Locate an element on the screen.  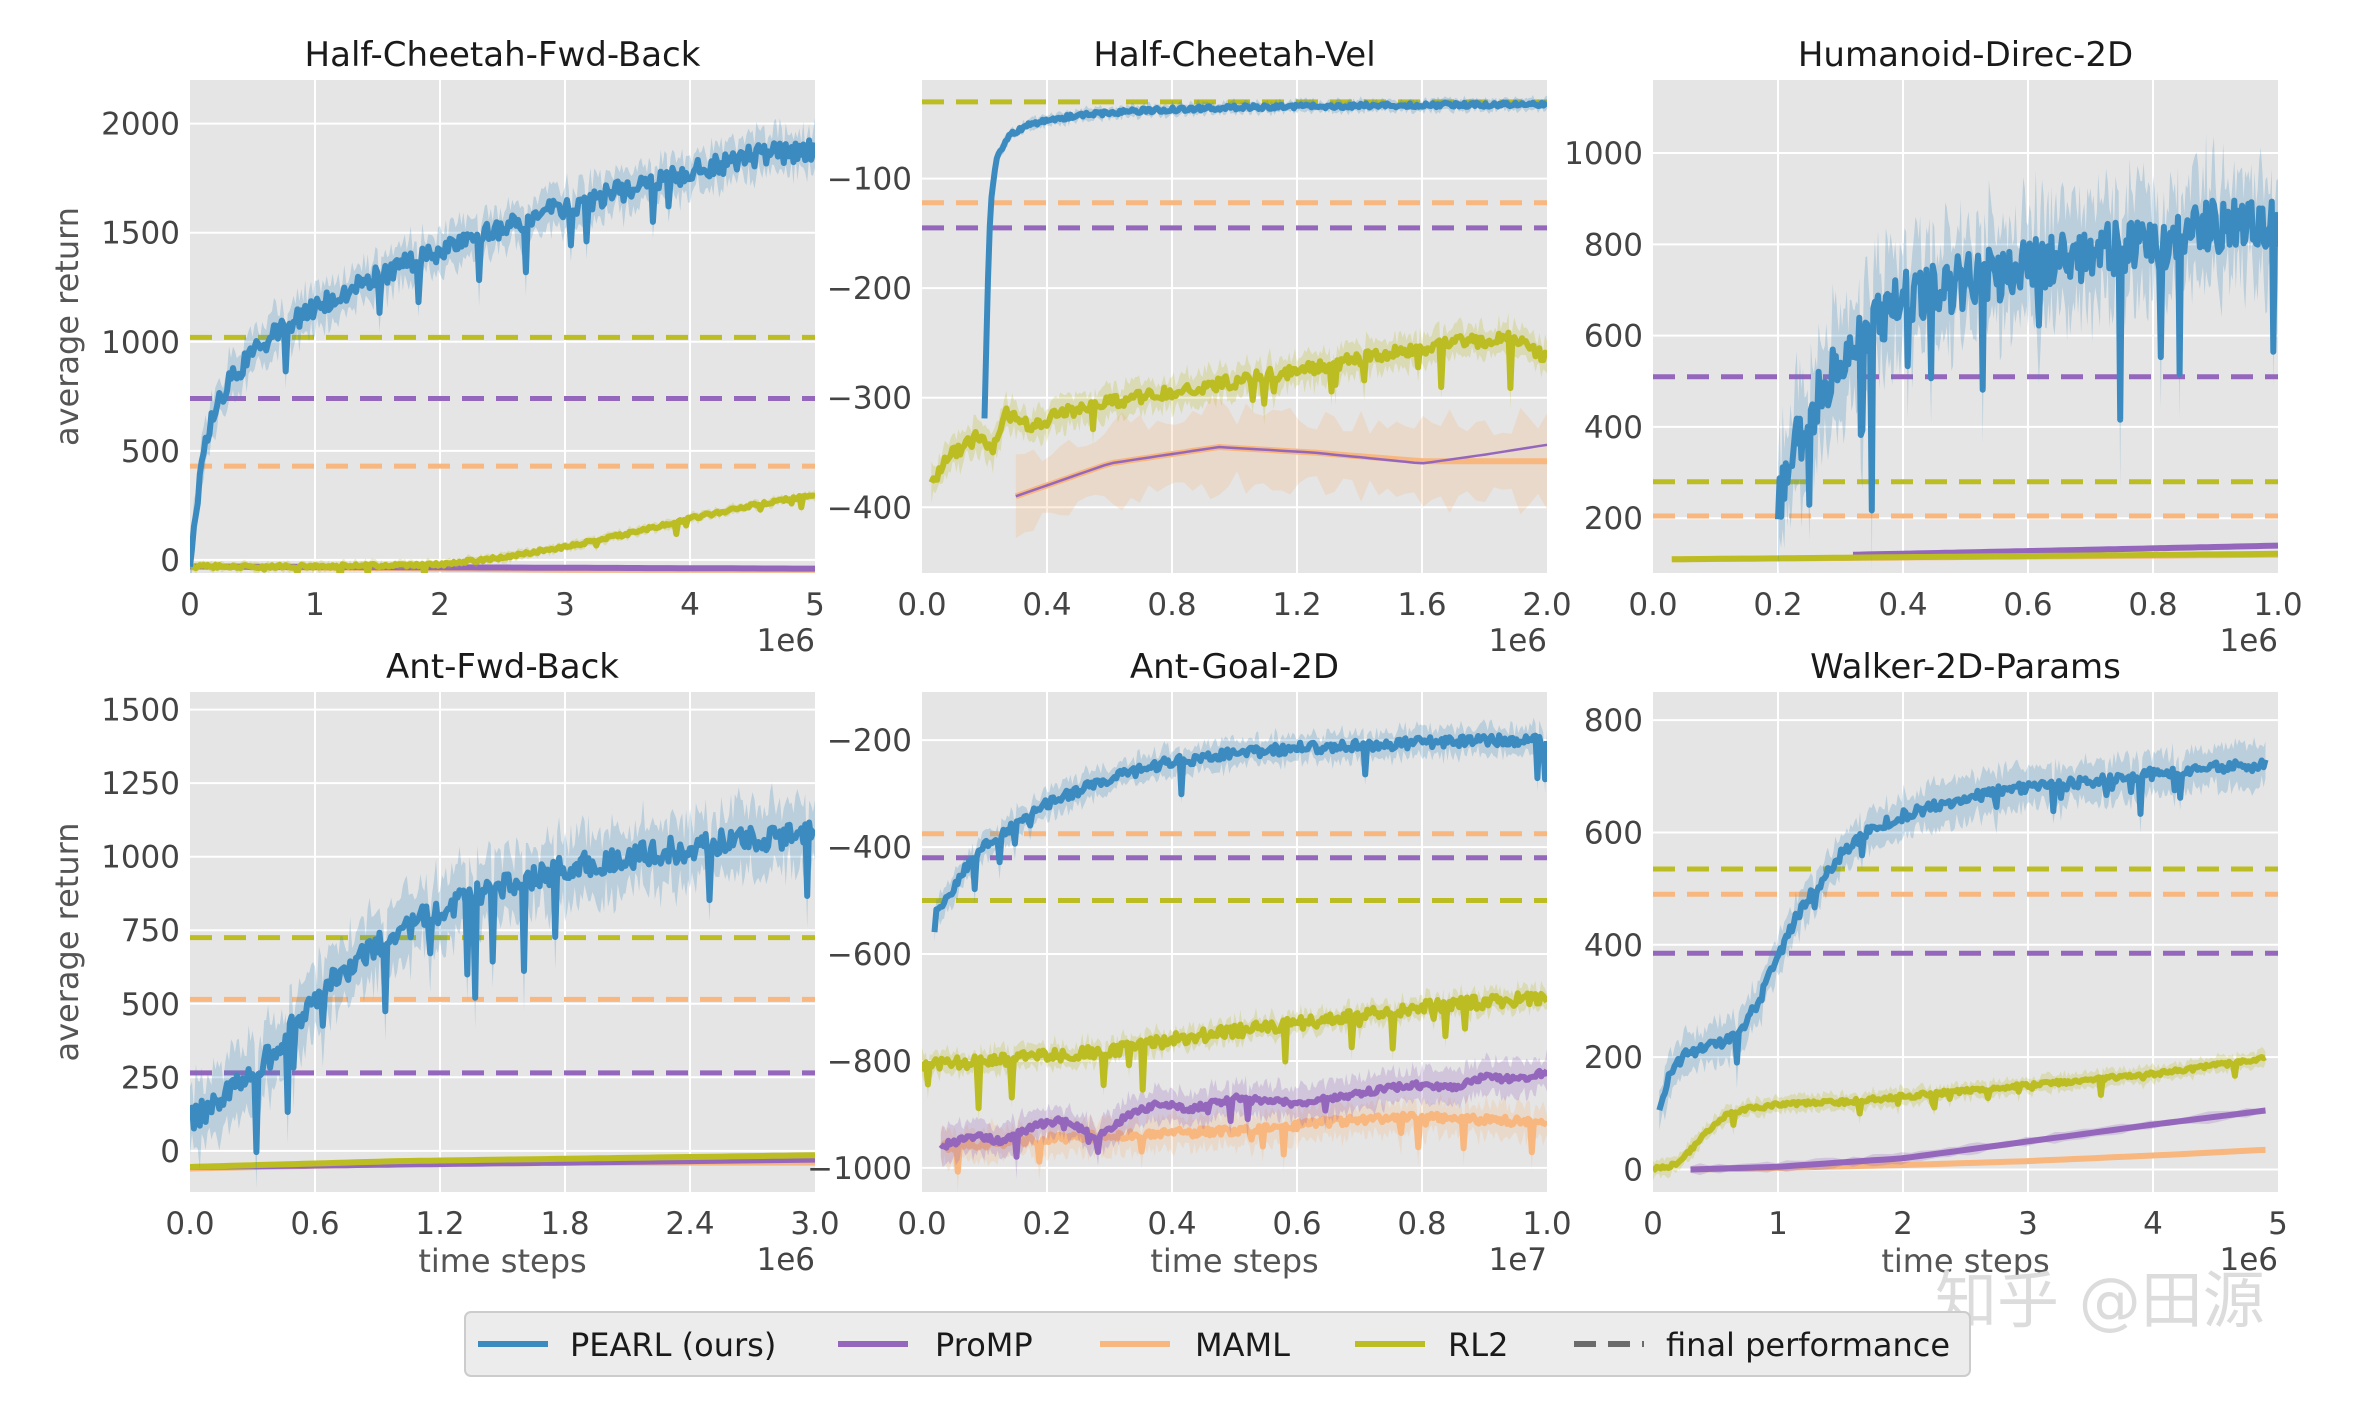
chart-title: Ant-Fwd-Back is located at coordinates (502, 667).